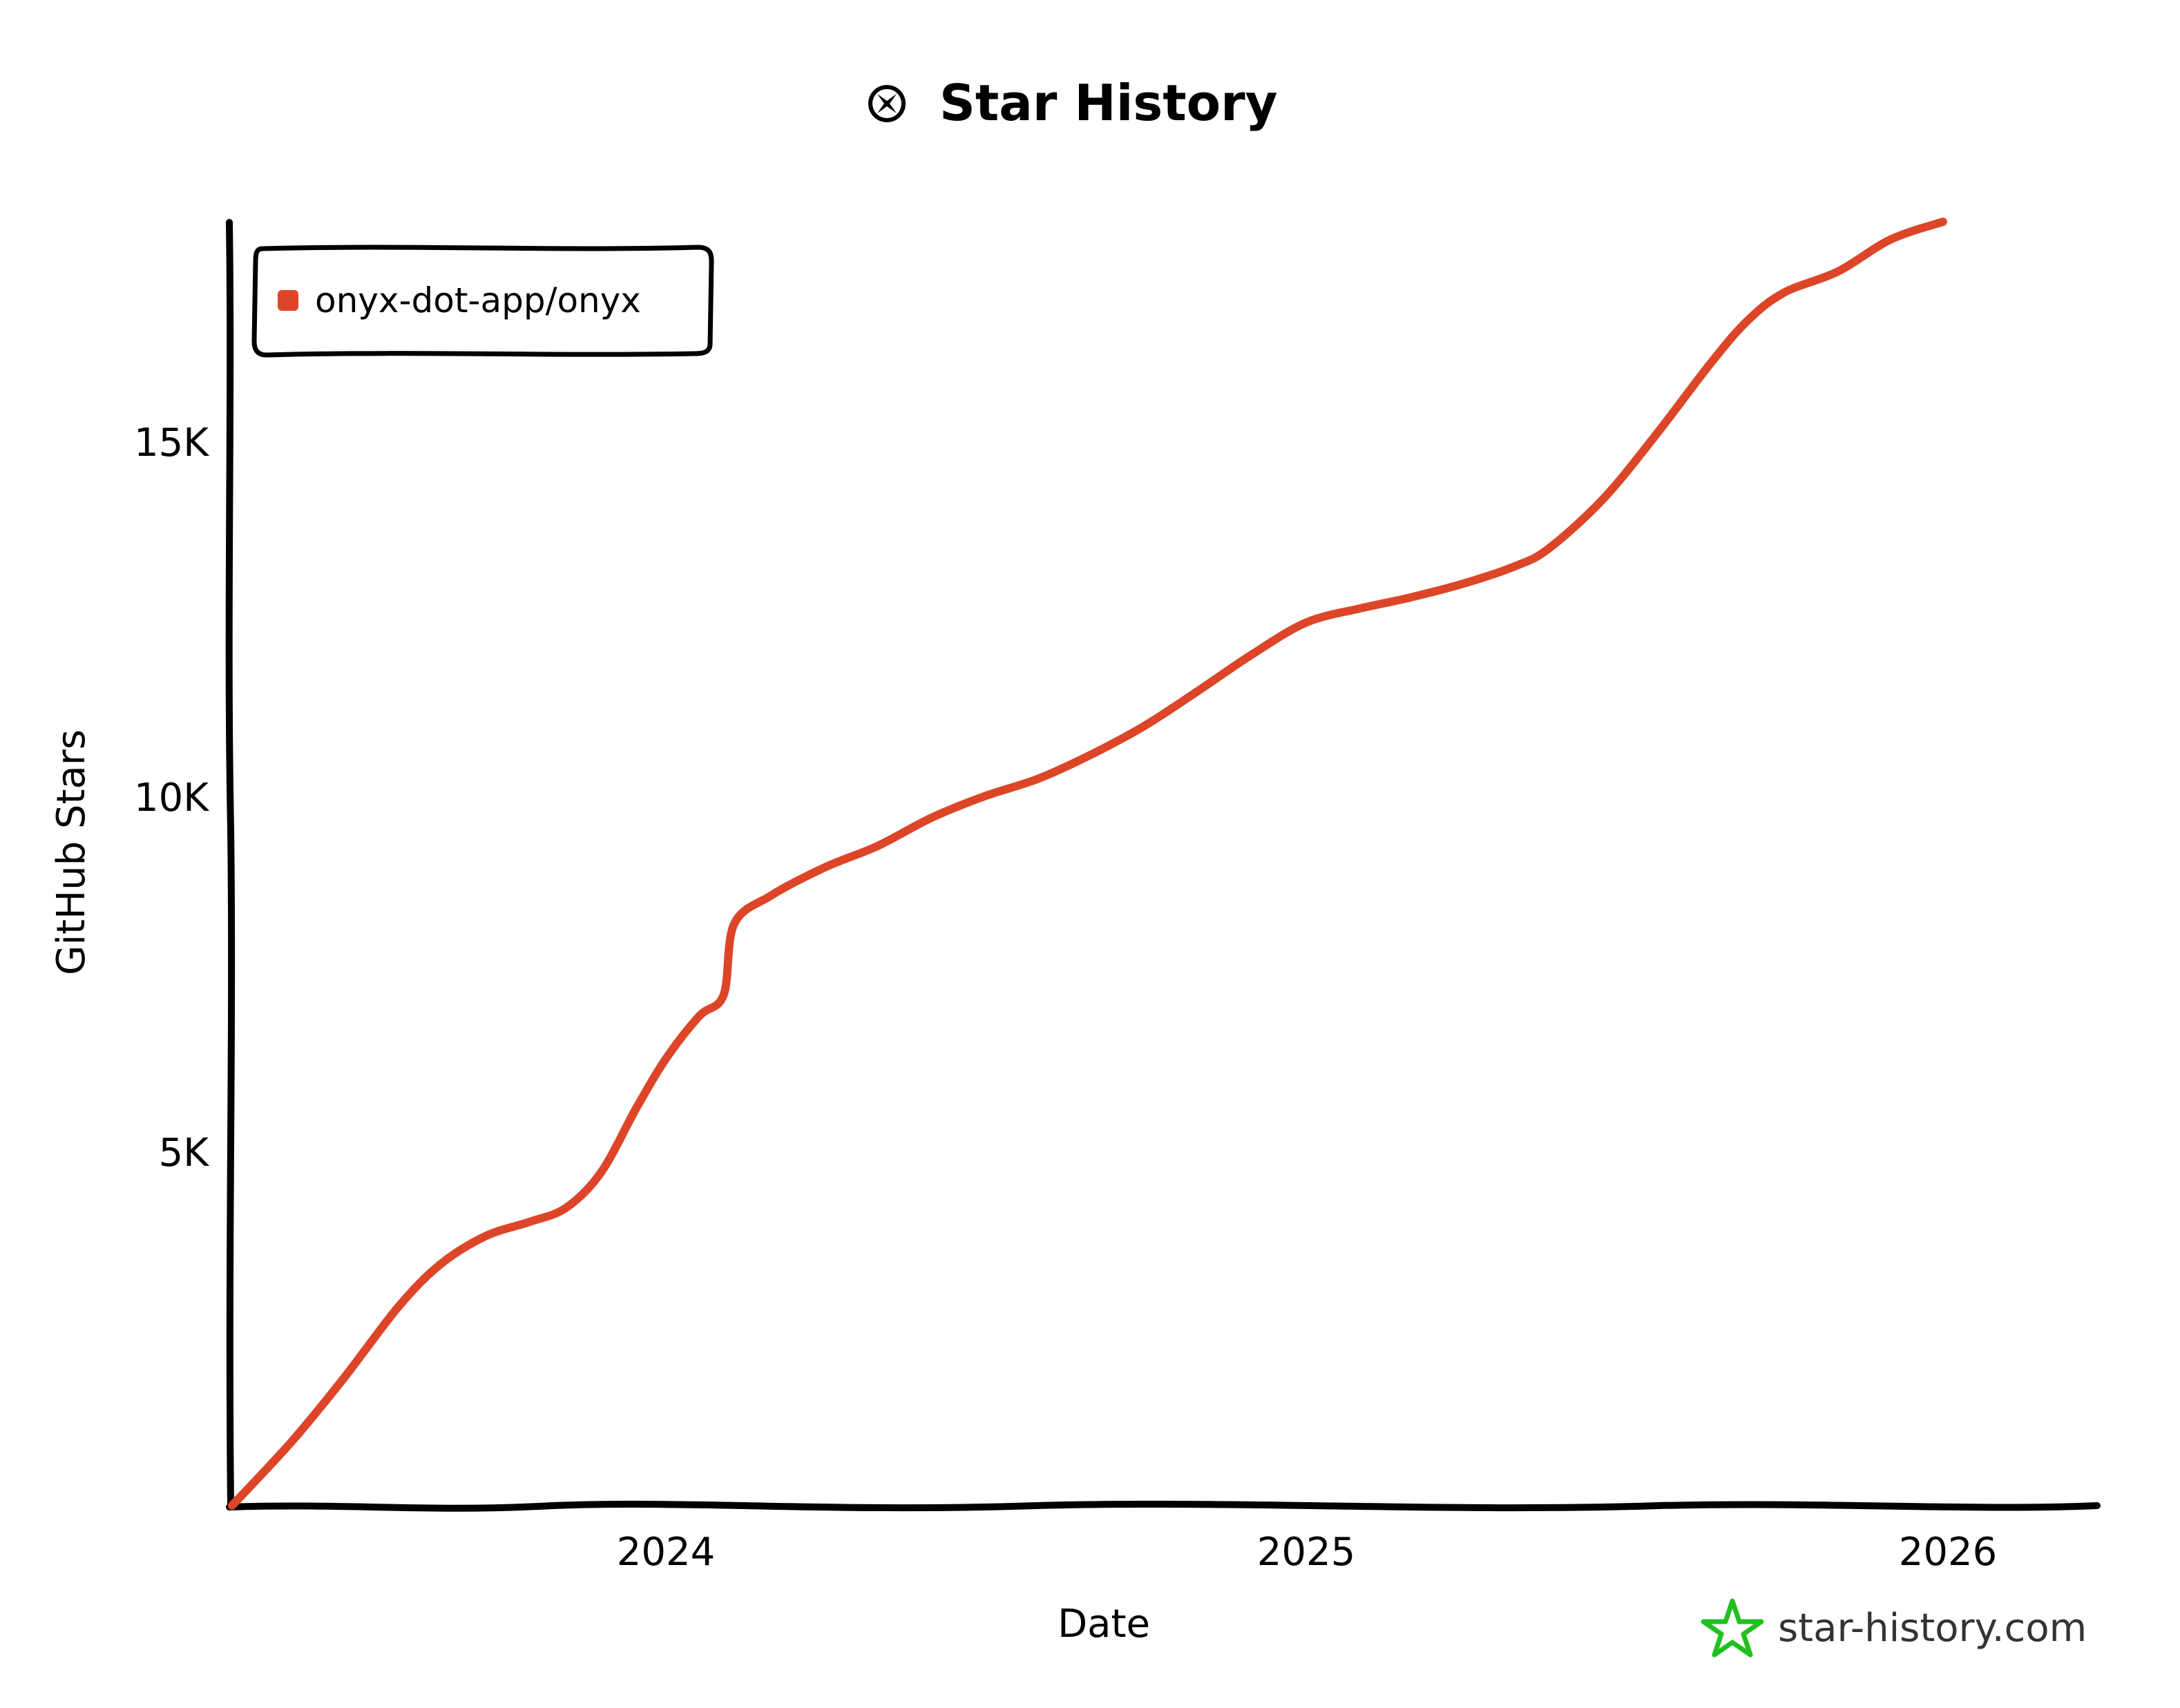 This screenshot has height=1708, width=2180. I want to click on star-history-logo-icon, so click(887, 104).